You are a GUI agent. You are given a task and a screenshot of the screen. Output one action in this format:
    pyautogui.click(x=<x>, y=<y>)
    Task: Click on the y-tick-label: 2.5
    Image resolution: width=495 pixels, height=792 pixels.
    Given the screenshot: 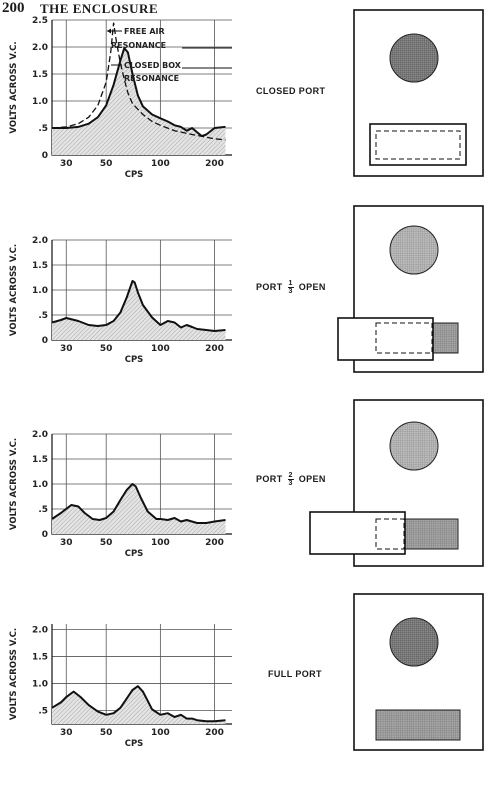 What is the action you would take?
    pyautogui.click(x=40, y=21)
    